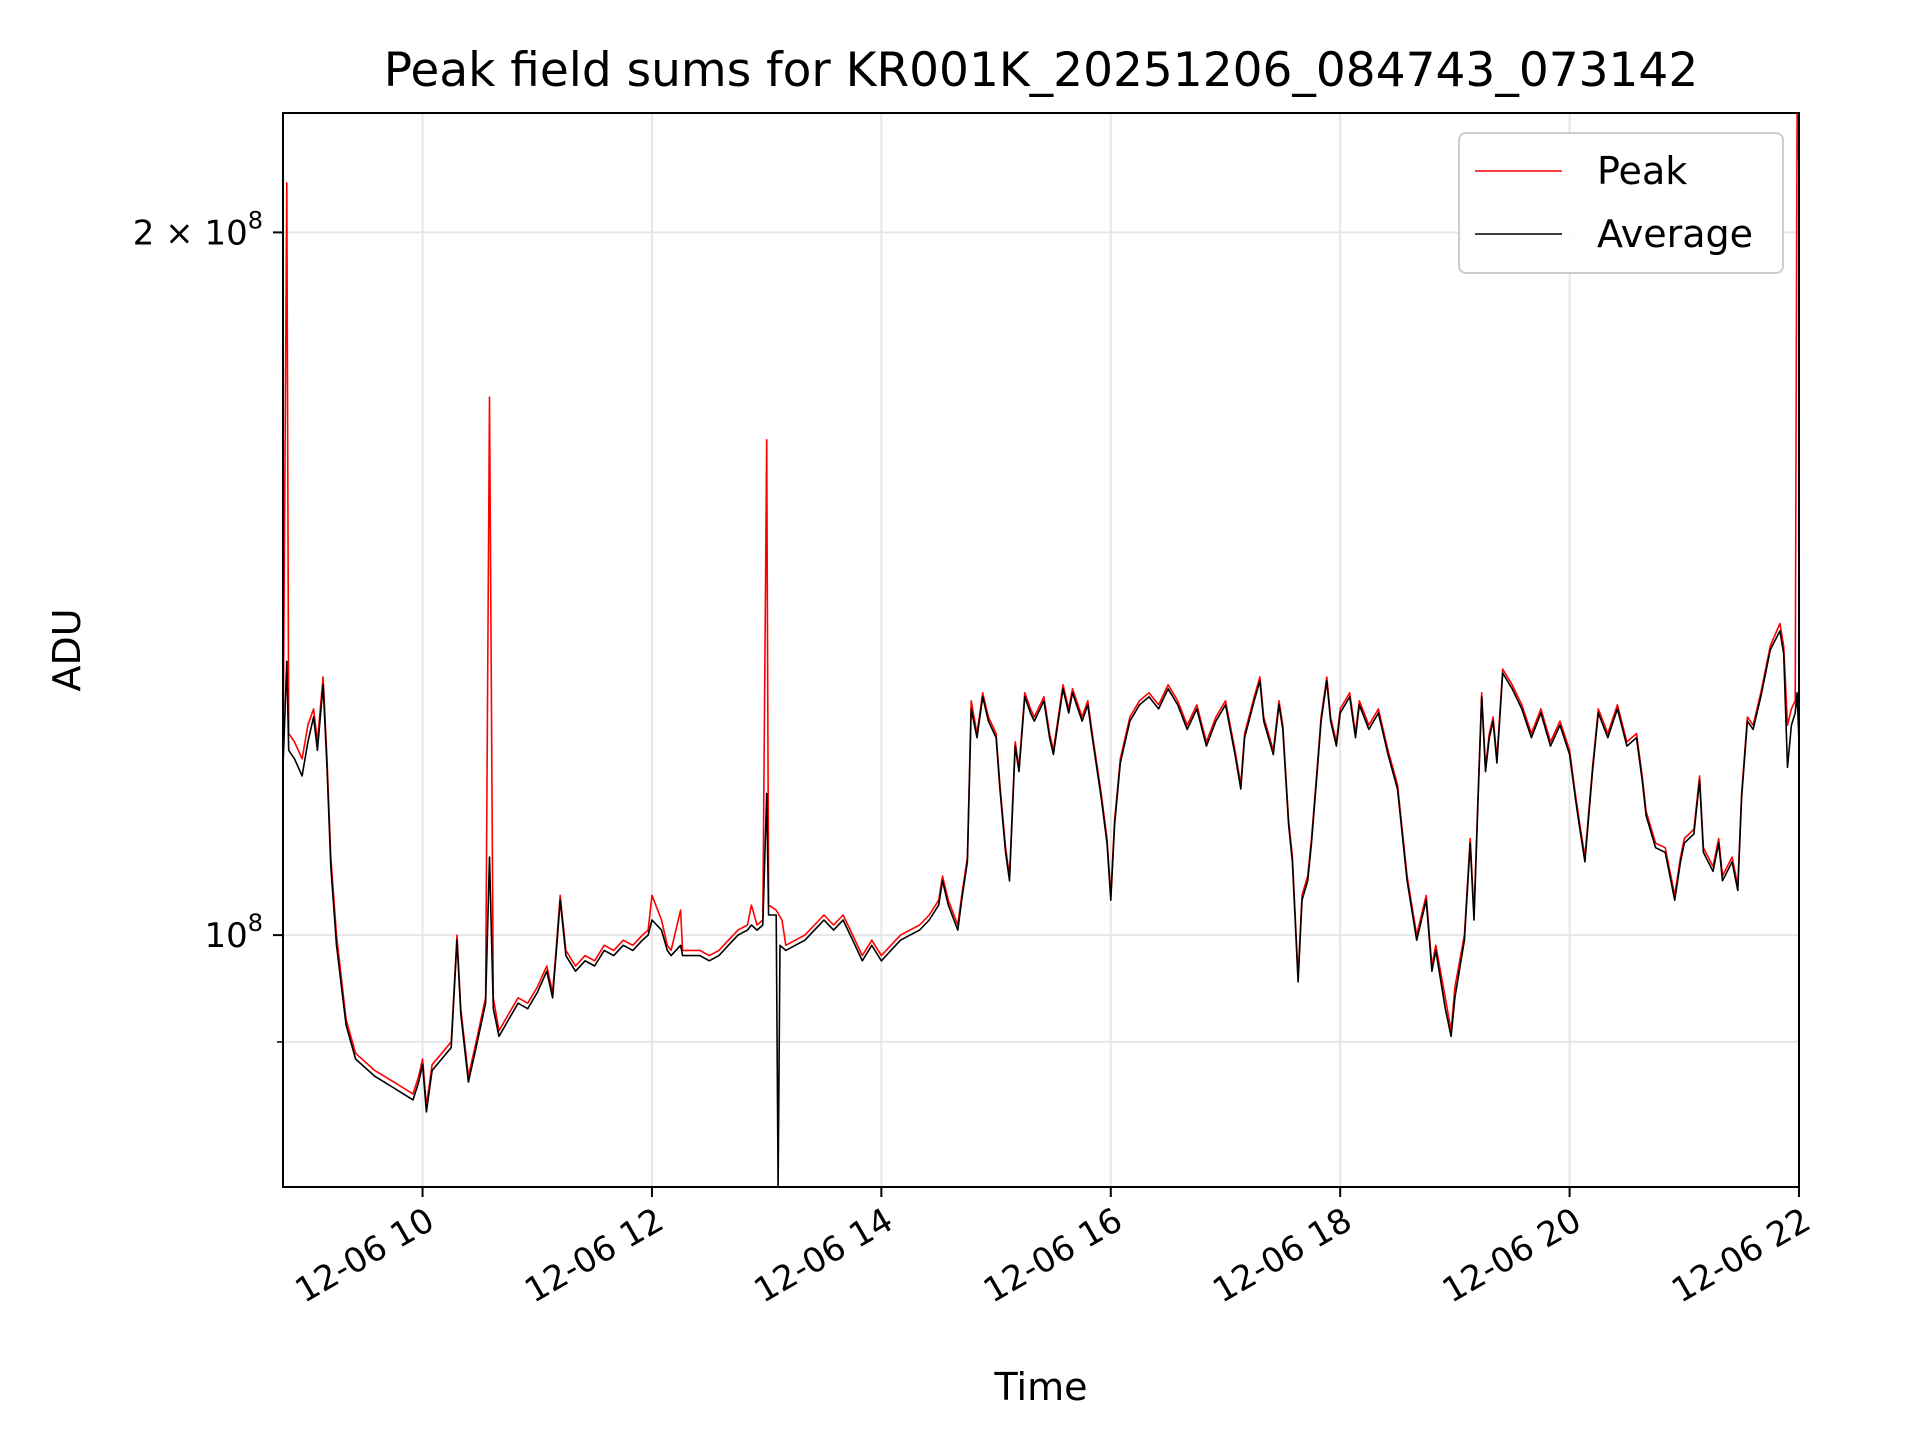 The image size is (1920, 1440). I want to click on legend: Peak Average, so click(1621, 203).